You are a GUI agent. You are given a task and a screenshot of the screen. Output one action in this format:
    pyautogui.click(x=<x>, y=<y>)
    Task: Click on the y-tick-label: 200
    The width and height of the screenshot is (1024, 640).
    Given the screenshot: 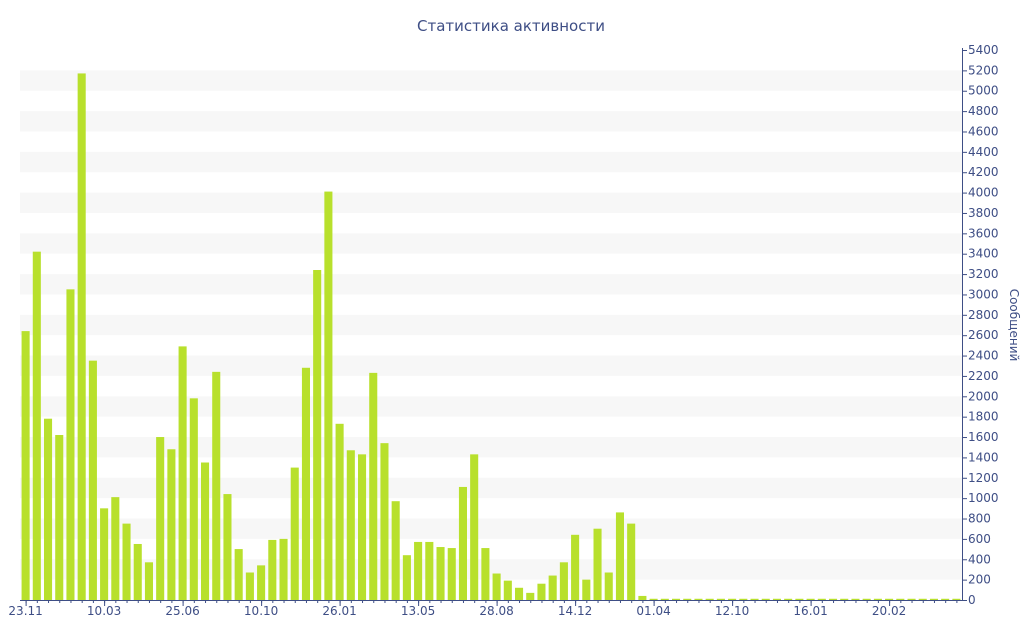 What is the action you would take?
    pyautogui.click(x=979, y=580)
    